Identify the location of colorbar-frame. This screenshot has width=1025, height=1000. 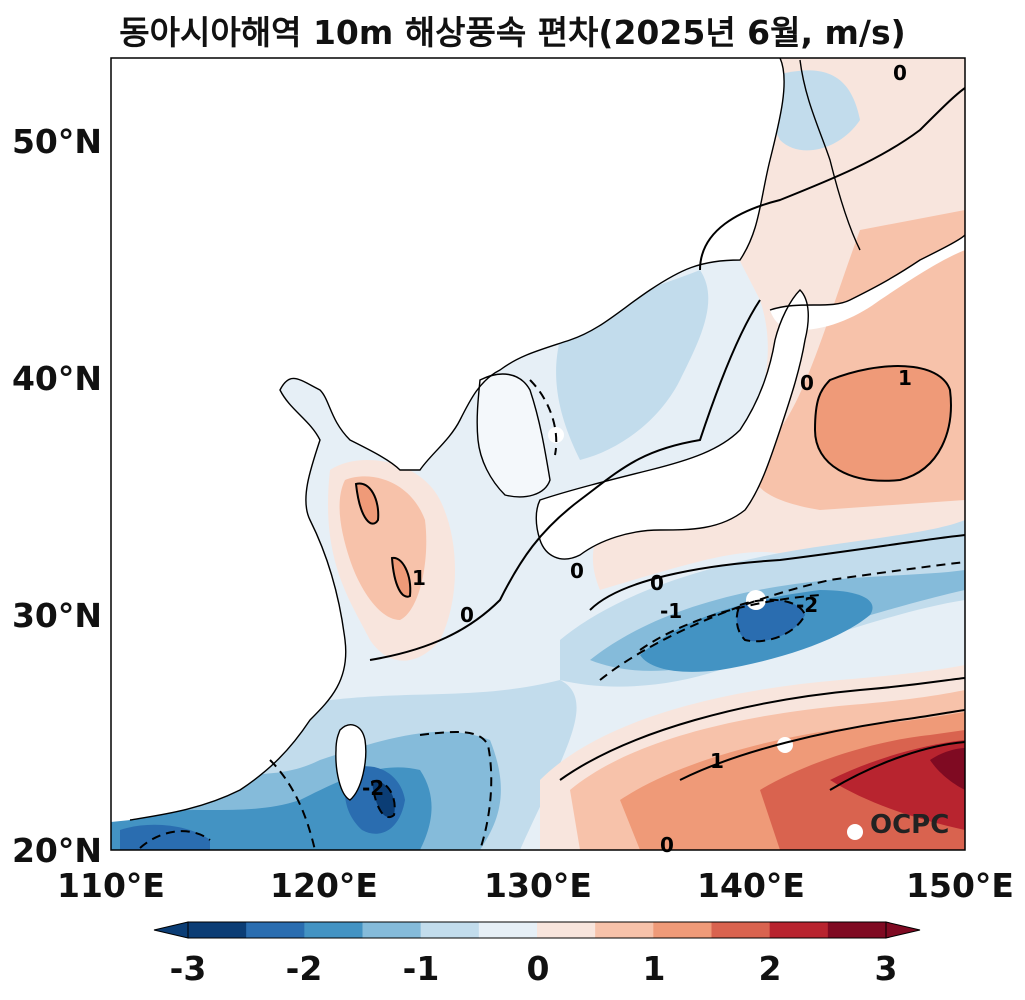
(537, 930).